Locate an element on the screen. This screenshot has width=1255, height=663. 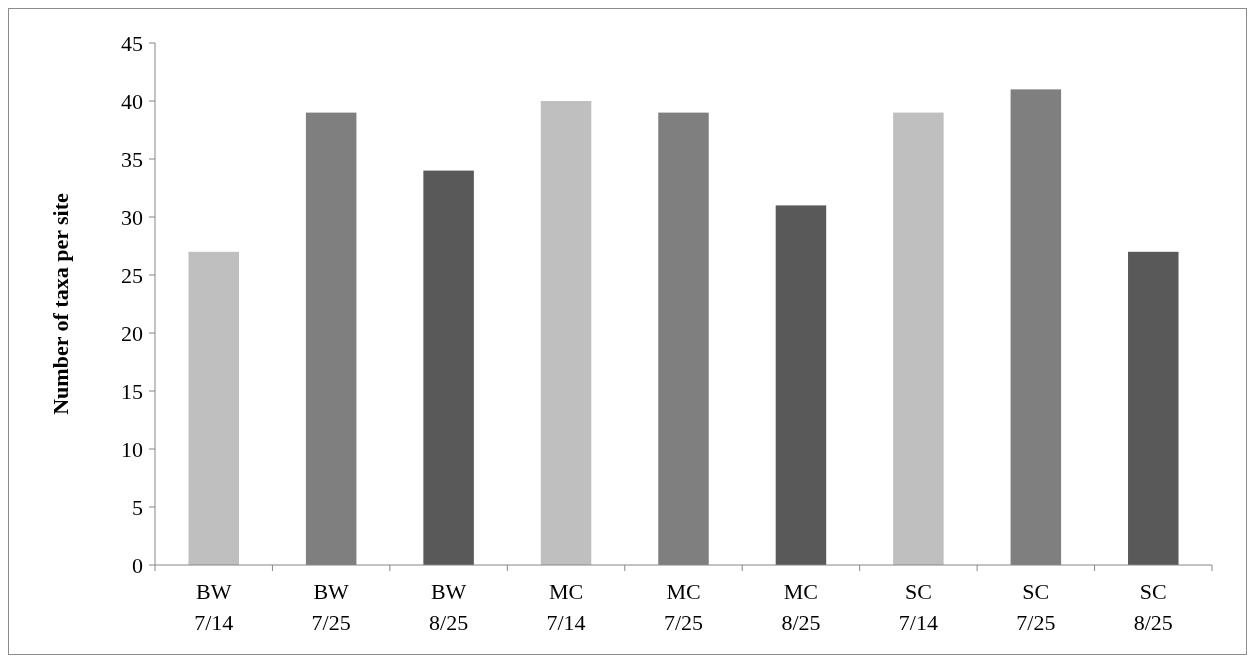
y-axis-title: Number of taxa per site is located at coordinates (60, 303).